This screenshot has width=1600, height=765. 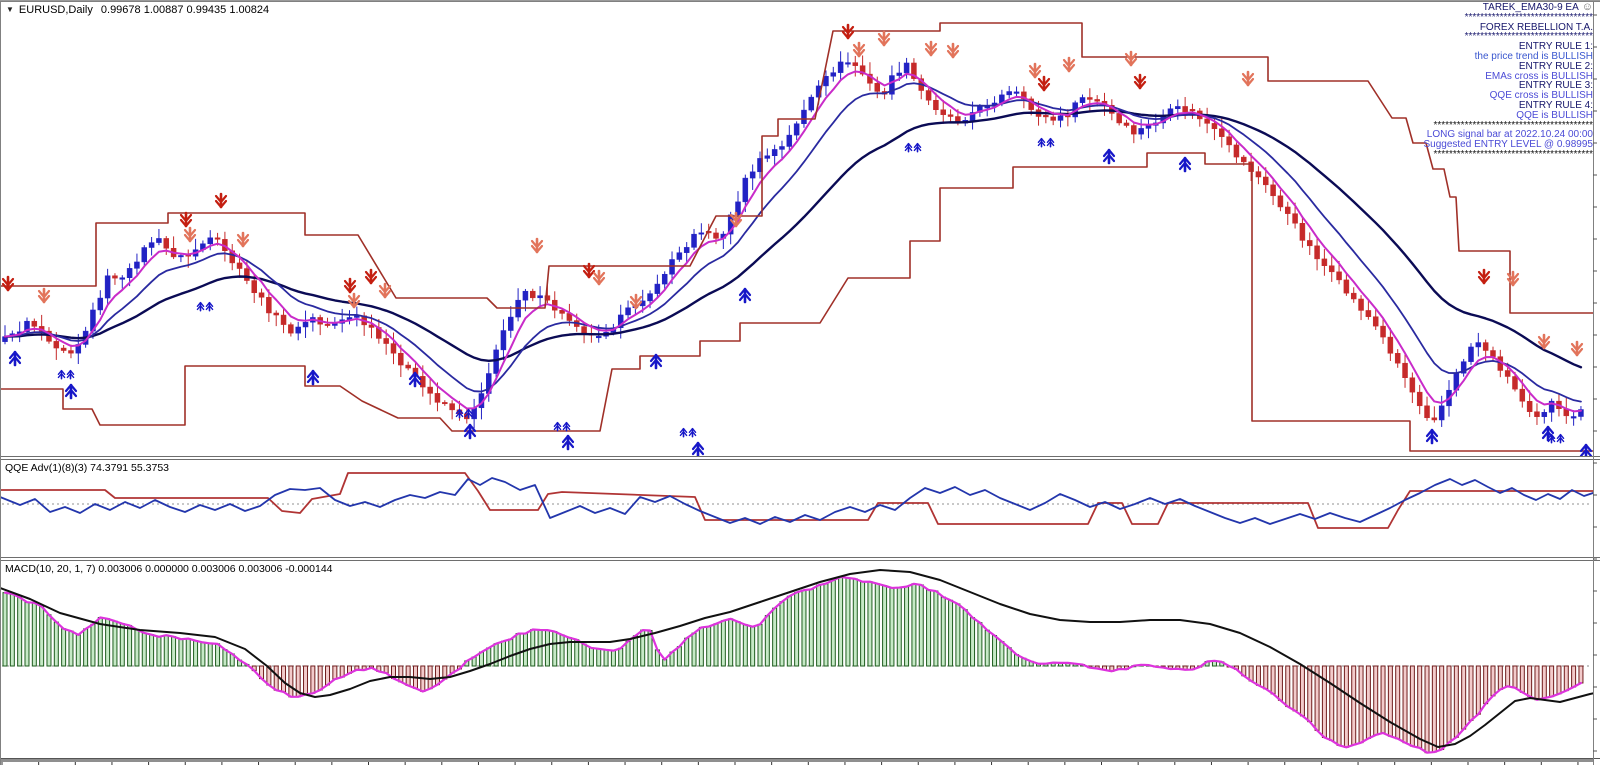 What do you see at coordinates (1555, 47) in the screenshot?
I see `ea-text-line: ENTRY RULE 1:` at bounding box center [1555, 47].